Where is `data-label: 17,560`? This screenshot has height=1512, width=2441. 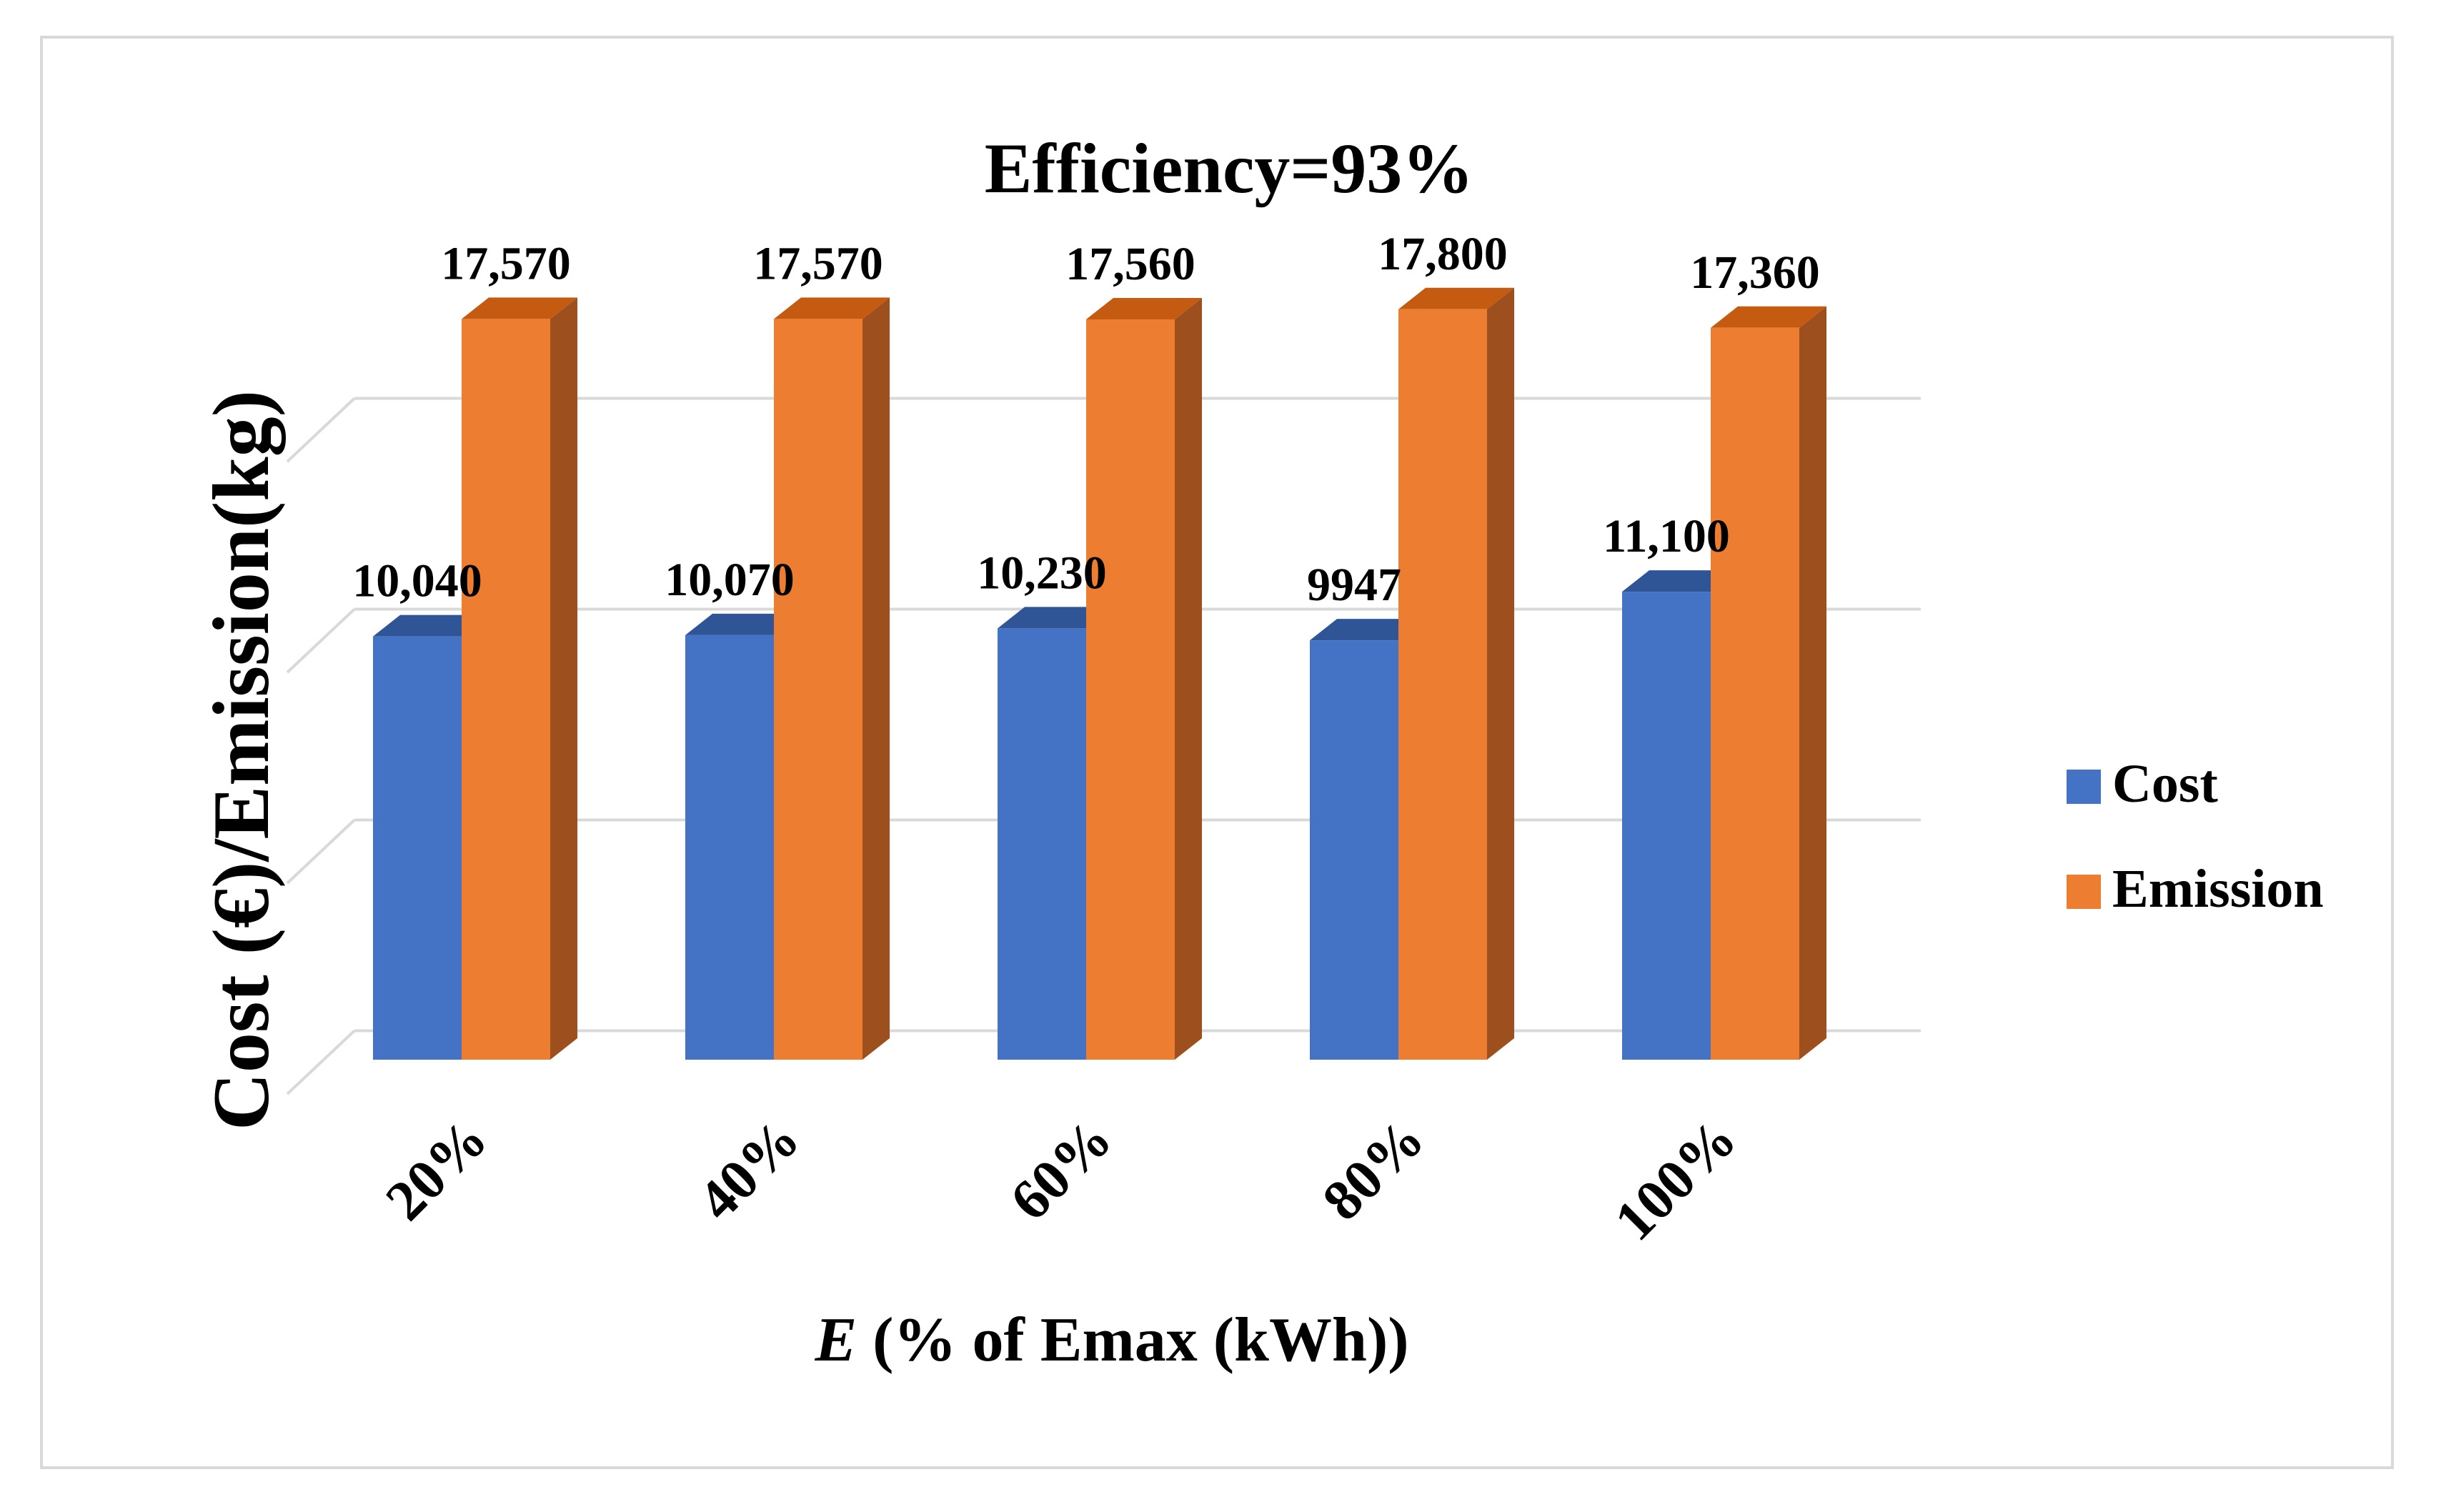
data-label: 17,560 is located at coordinates (1130, 264).